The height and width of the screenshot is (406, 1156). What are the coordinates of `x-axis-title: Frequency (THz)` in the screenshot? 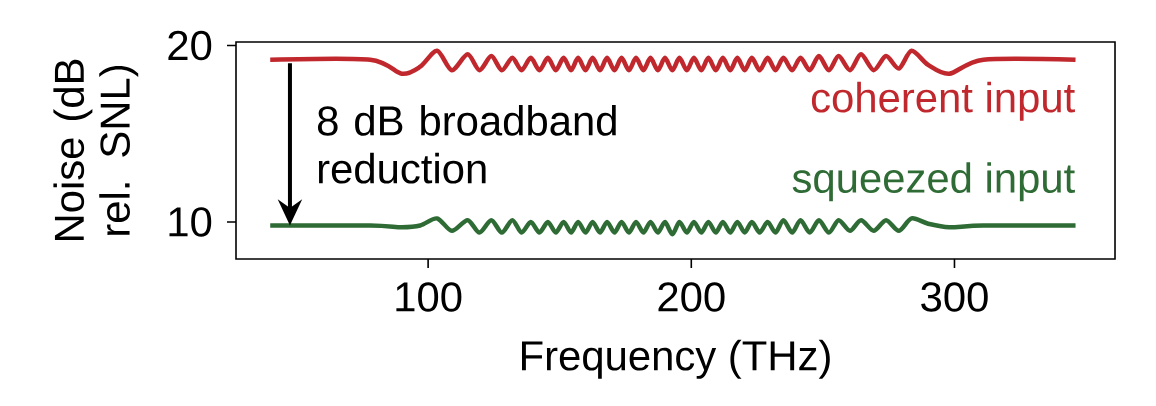 It's located at (676, 359).